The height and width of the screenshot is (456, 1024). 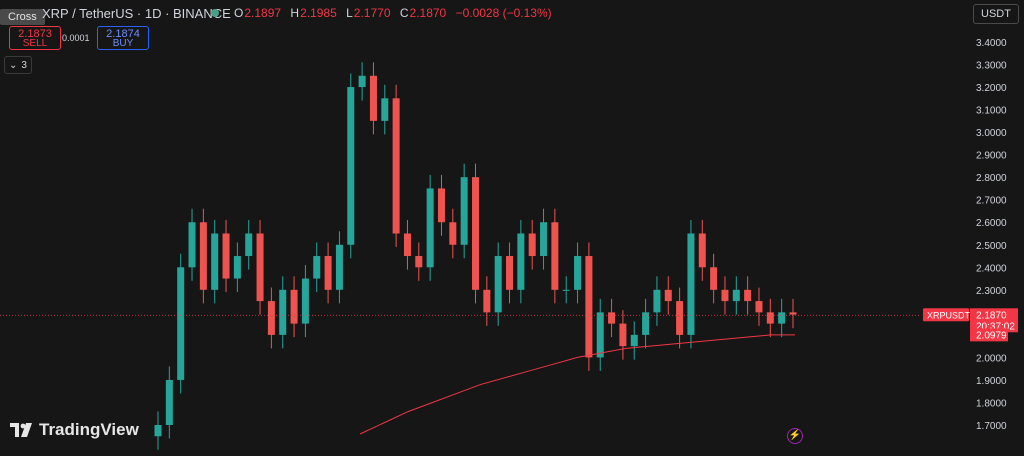 I want to click on market-status-icon, so click(x=215, y=13).